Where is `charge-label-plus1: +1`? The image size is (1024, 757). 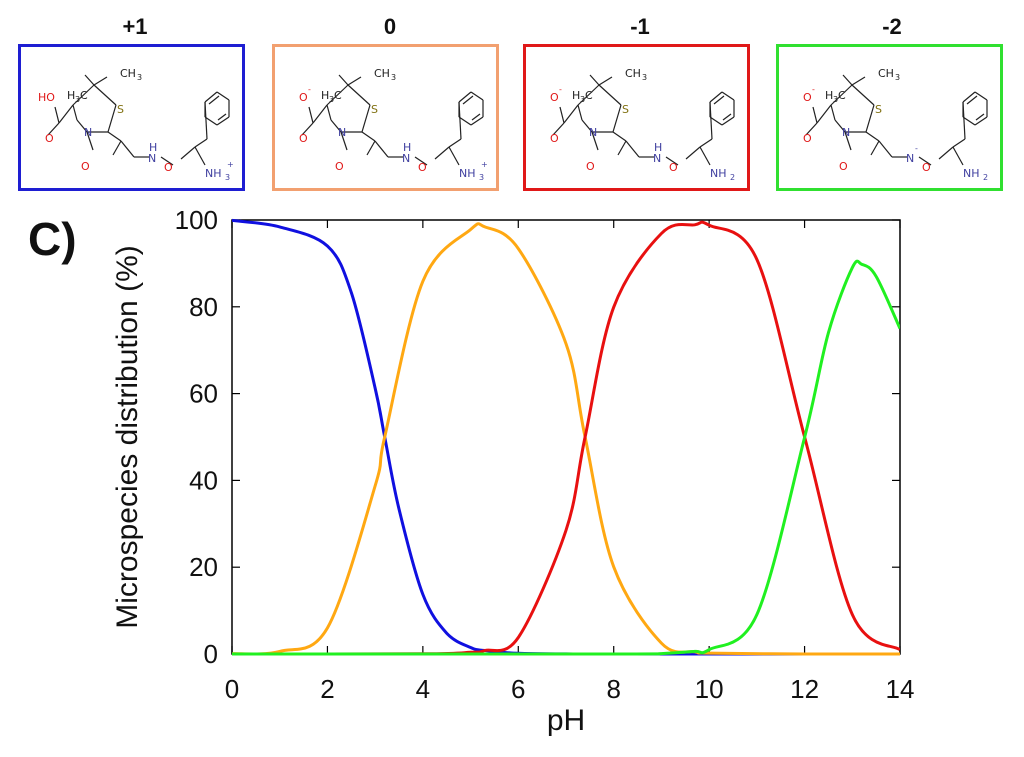
charge-label-plus1: +1 is located at coordinates (135, 26).